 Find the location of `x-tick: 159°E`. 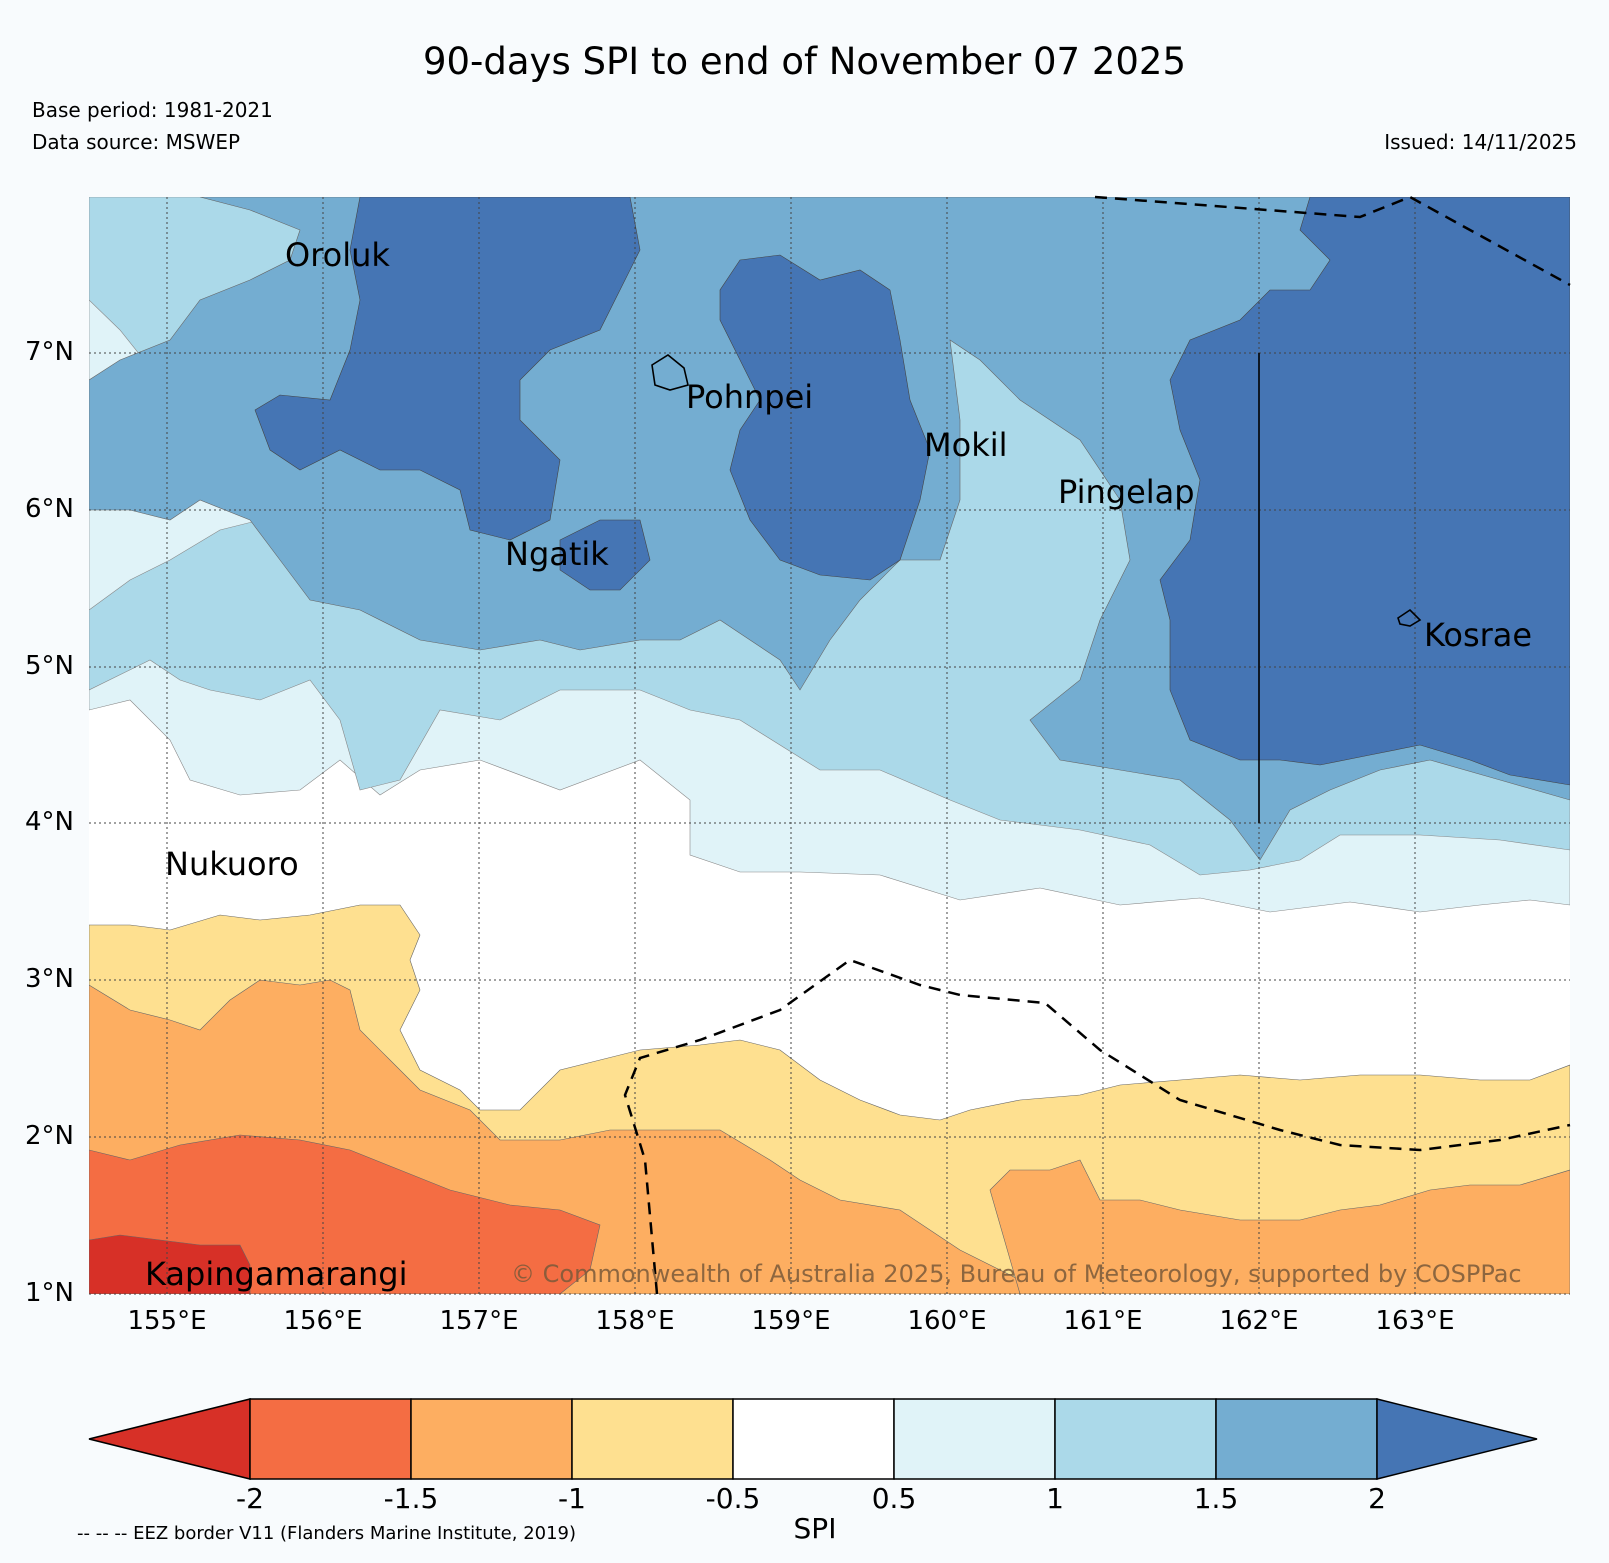

x-tick: 159°E is located at coordinates (791, 1321).